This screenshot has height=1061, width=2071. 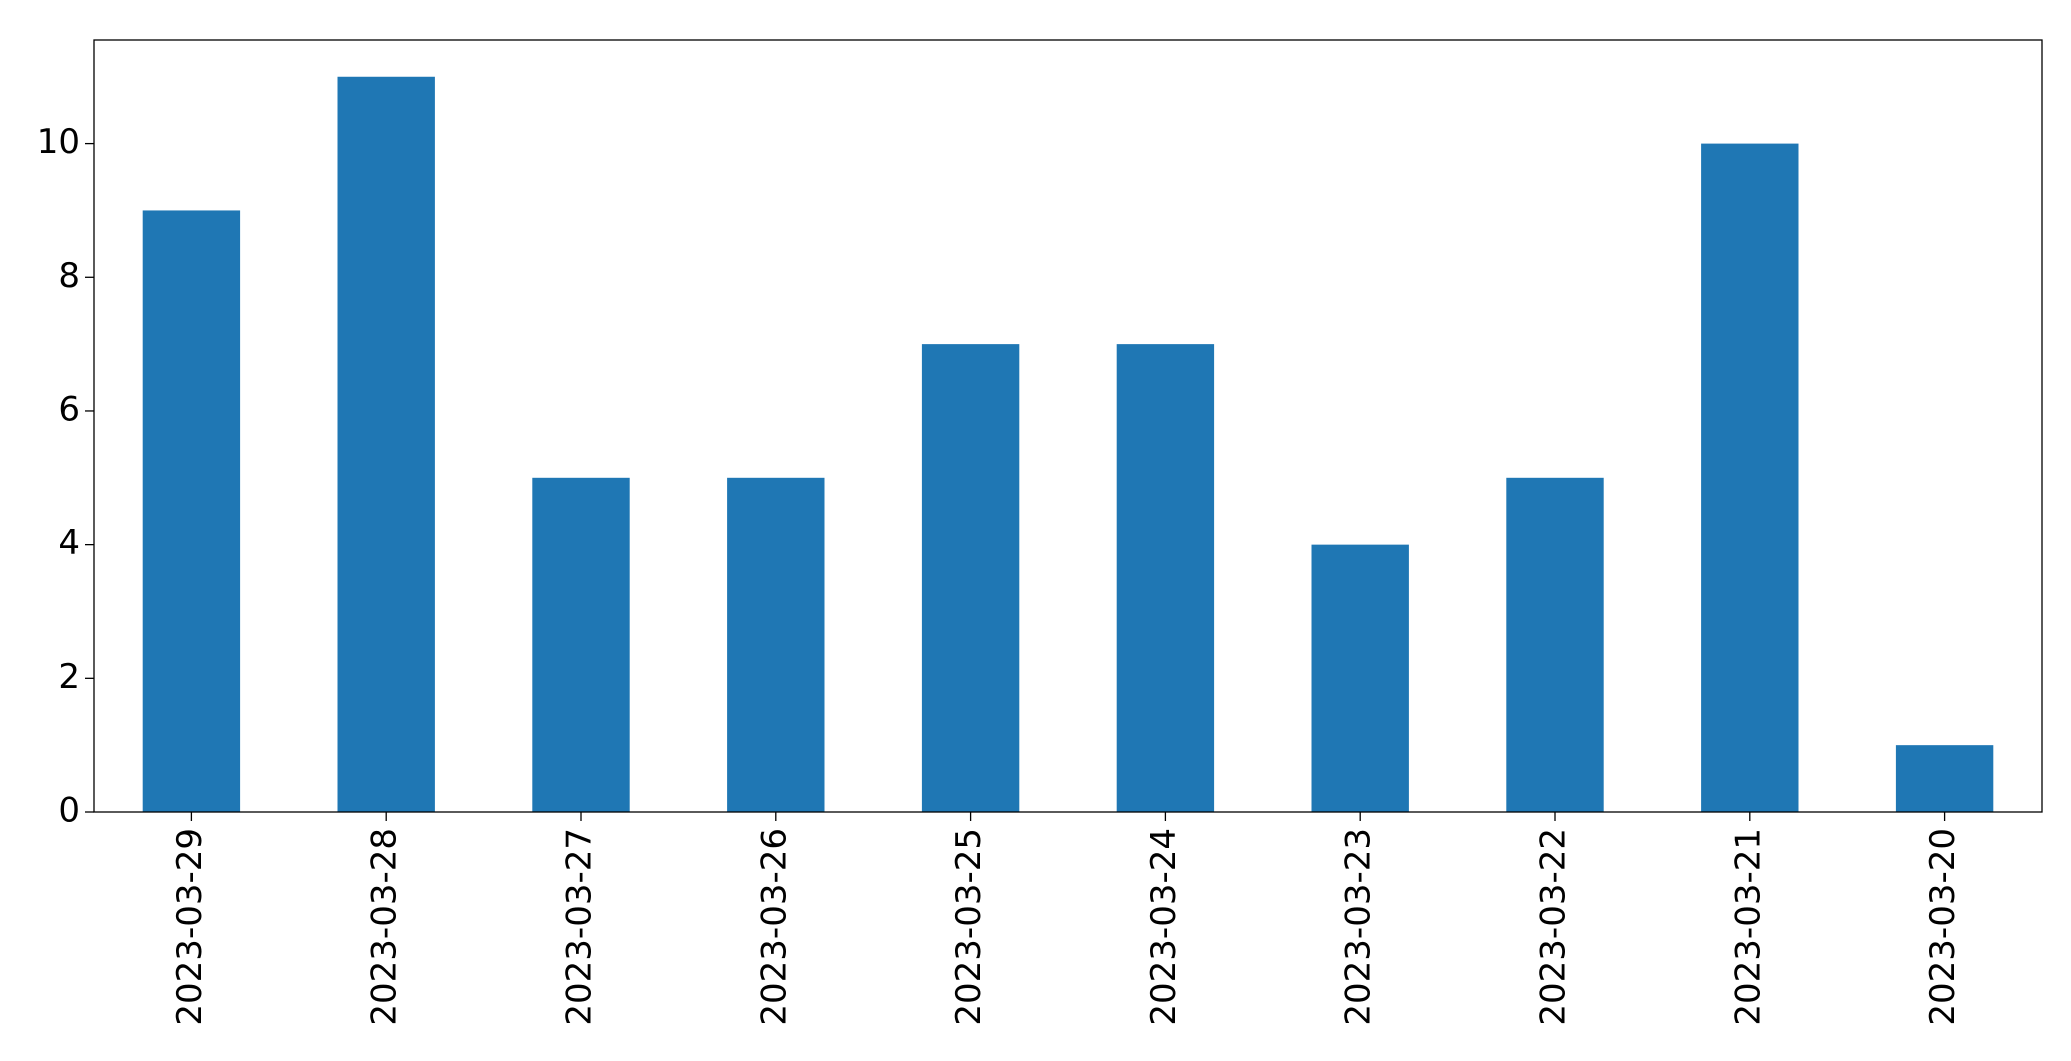 What do you see at coordinates (774, 927) in the screenshot?
I see `x-tick-label: 2023-03-26` at bounding box center [774, 927].